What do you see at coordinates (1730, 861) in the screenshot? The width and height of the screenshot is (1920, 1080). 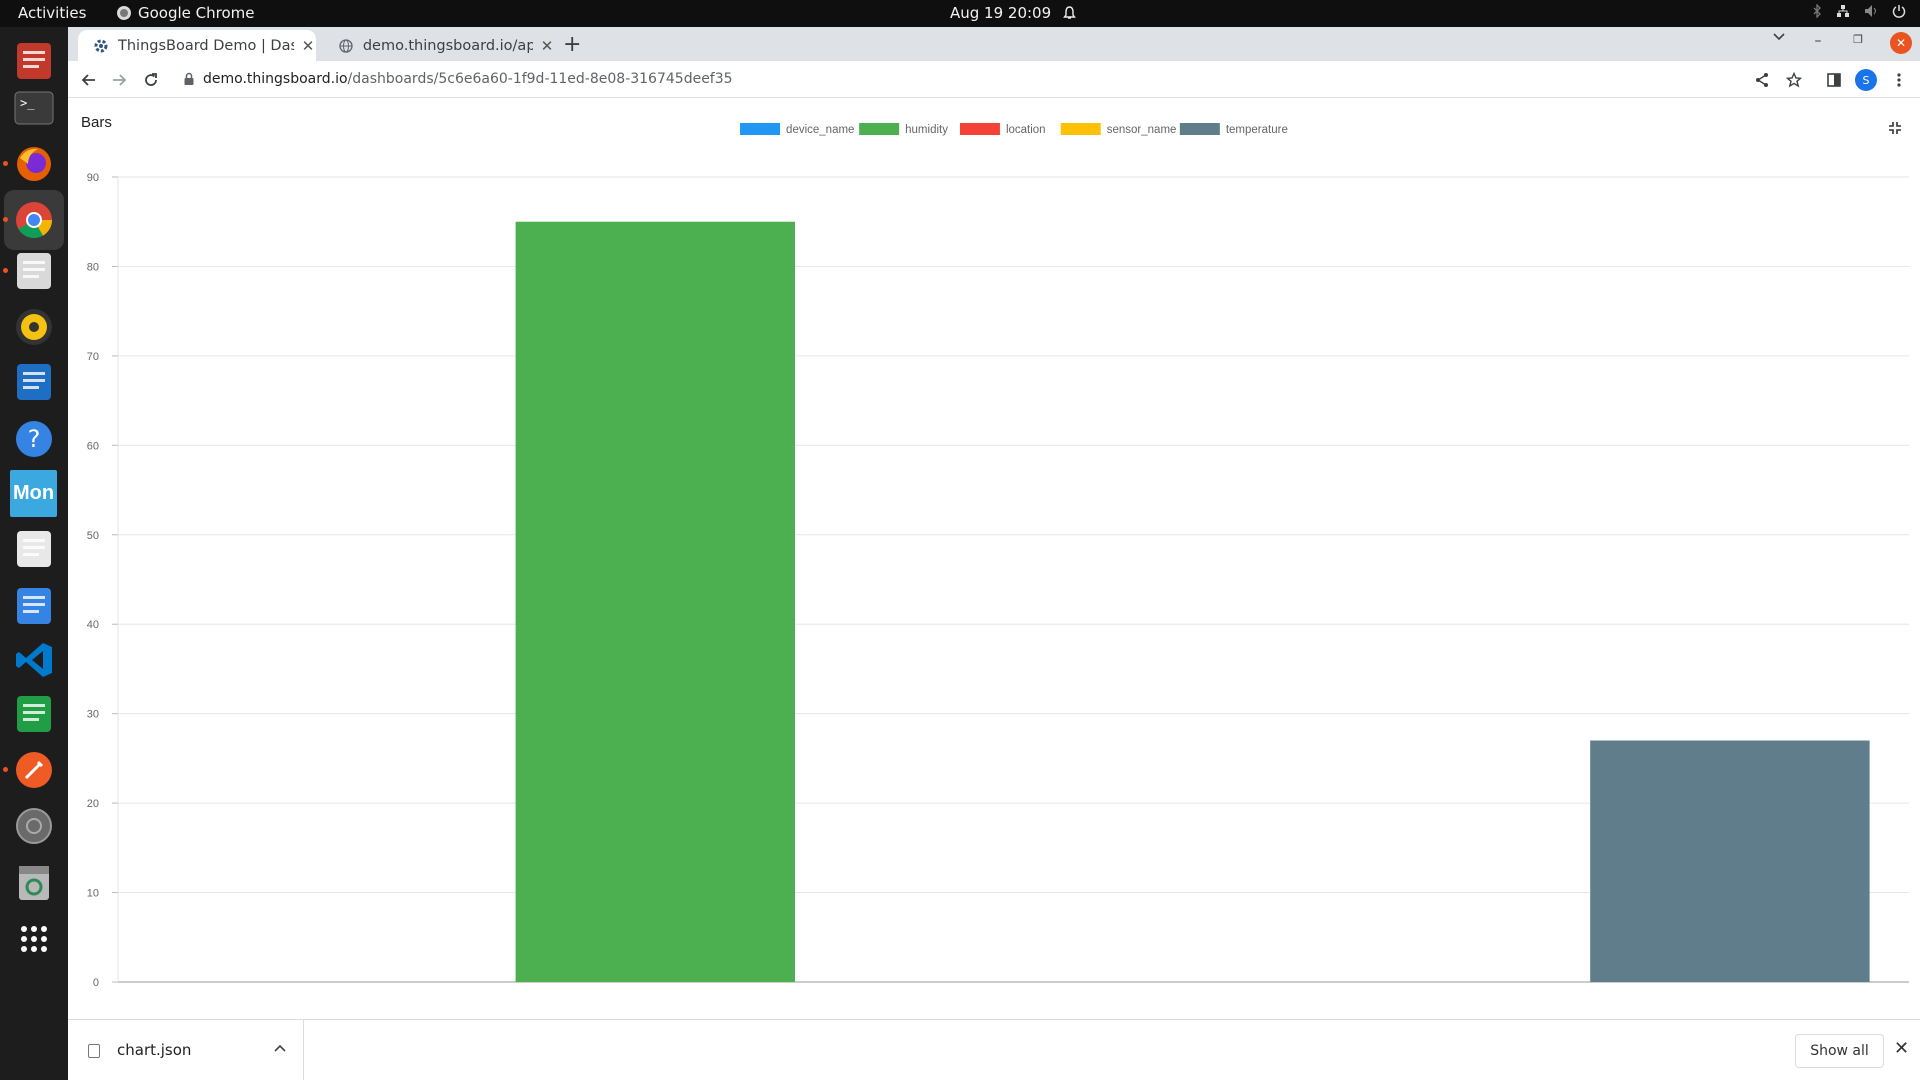 I see `bar-temperature` at bounding box center [1730, 861].